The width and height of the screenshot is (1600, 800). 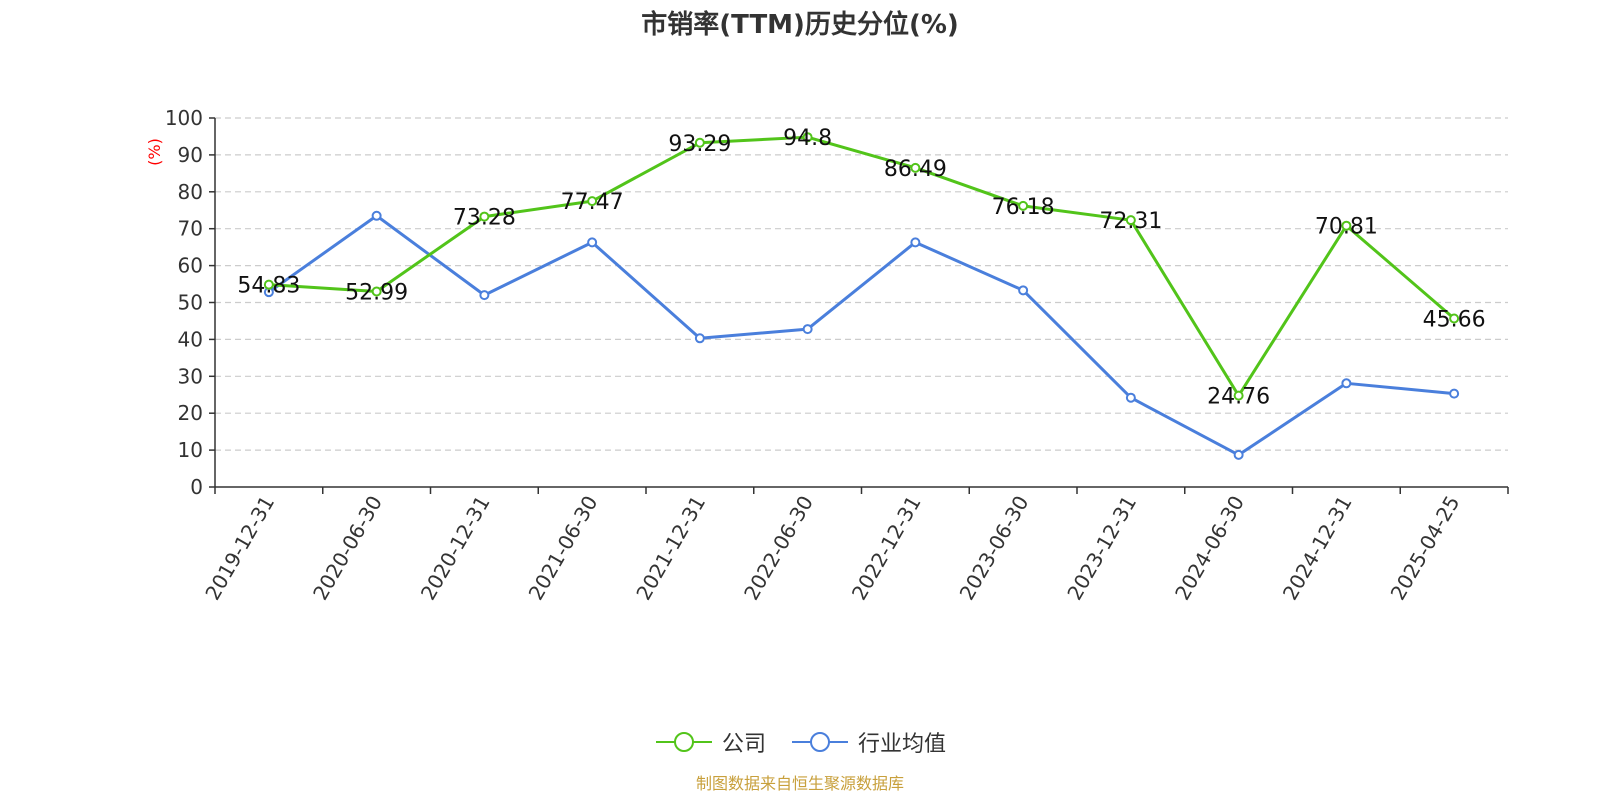 I want to click on x-tick-label: 2022-06-30, so click(x=778, y=548).